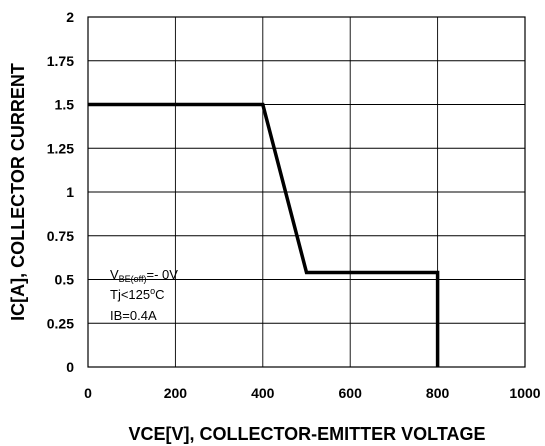 The width and height of the screenshot is (545, 446). Describe the element at coordinates (133, 315) in the screenshot. I see `annotation-ib: IB=0.4A` at that location.